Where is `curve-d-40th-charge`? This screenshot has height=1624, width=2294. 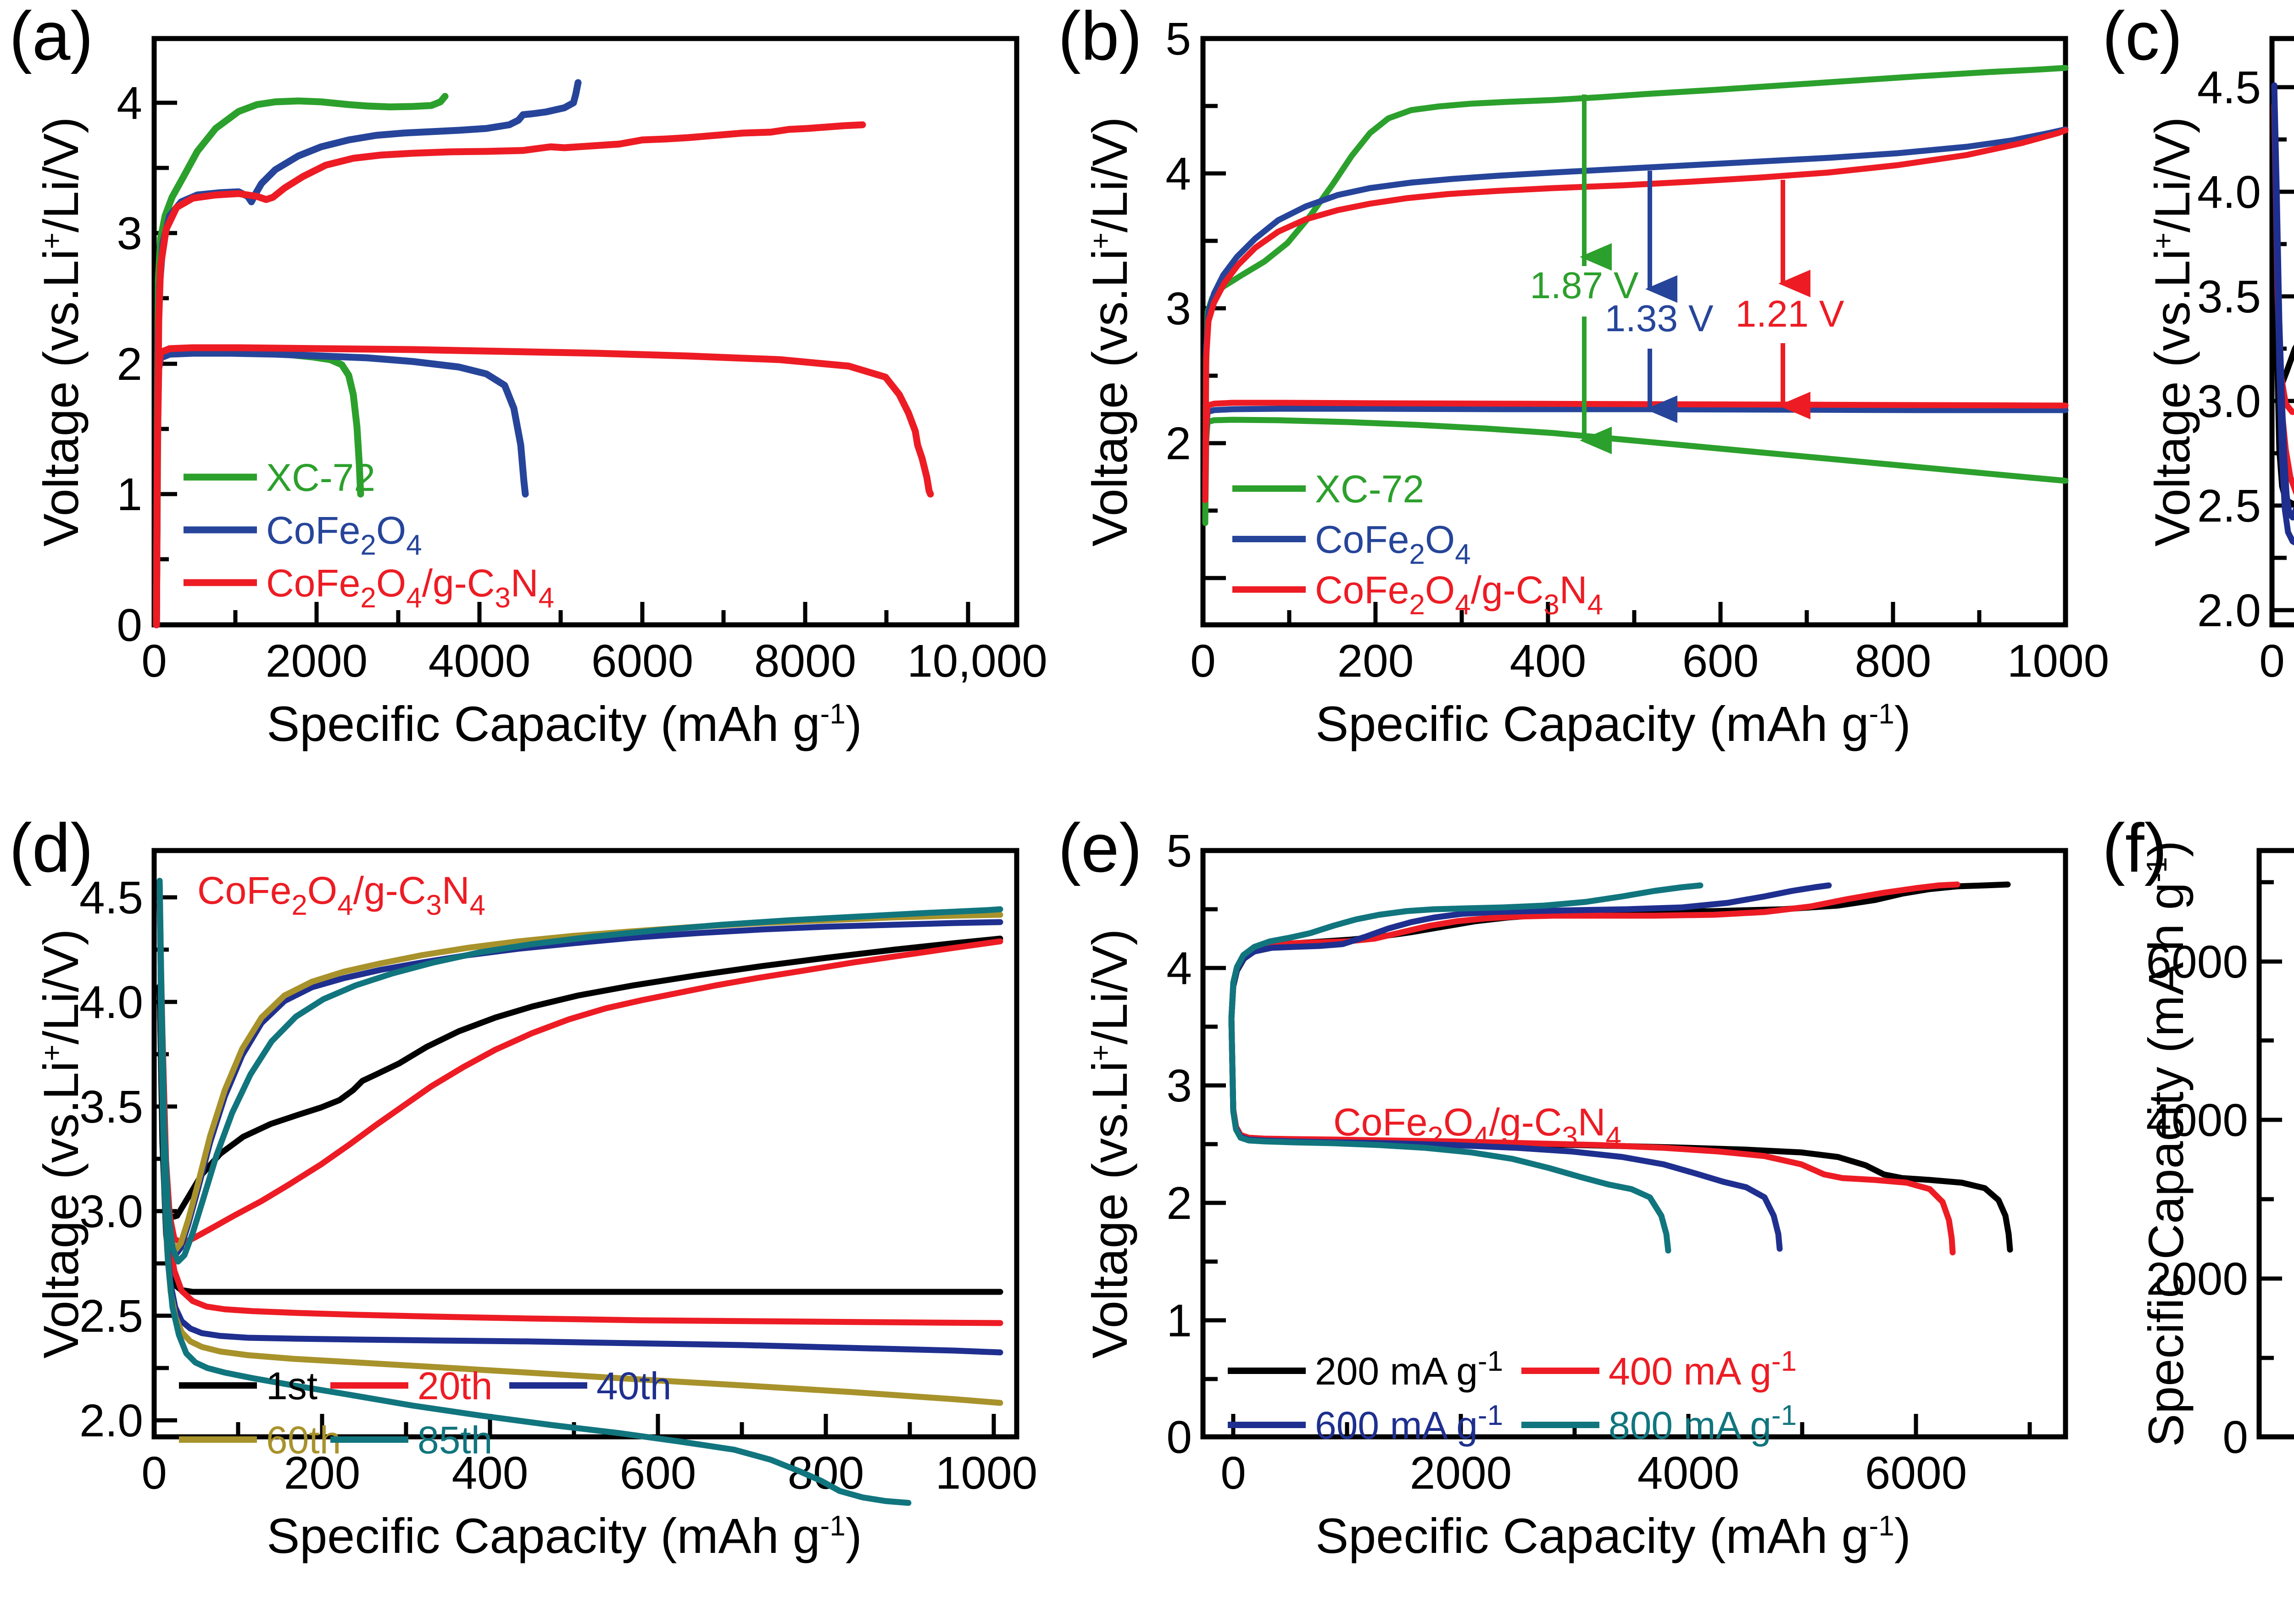
curve-d-40th-charge is located at coordinates (579, 1072).